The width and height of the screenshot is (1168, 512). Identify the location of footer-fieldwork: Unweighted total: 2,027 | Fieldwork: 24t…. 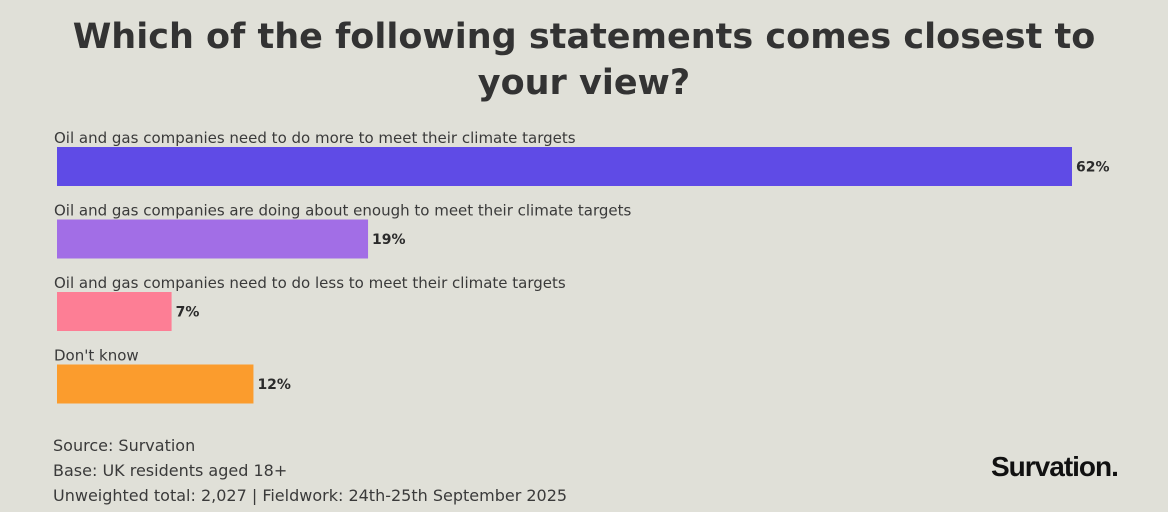
(310, 495).